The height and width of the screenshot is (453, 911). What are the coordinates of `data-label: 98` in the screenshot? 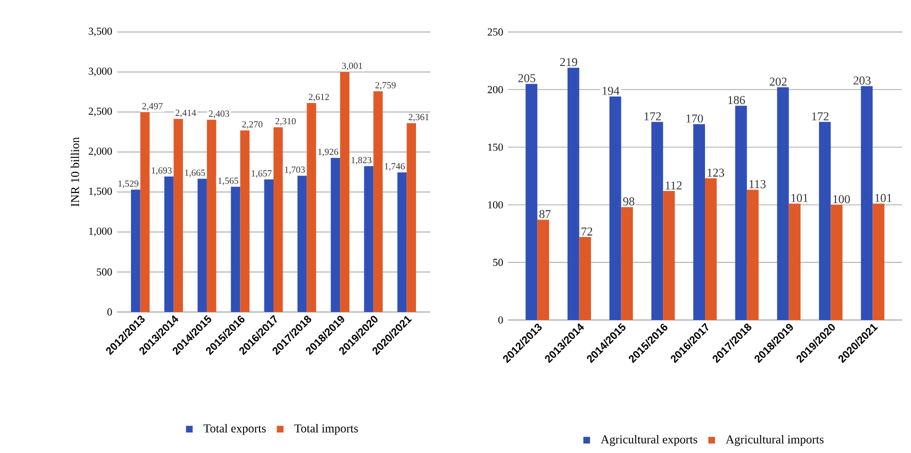 It's located at (628, 201).